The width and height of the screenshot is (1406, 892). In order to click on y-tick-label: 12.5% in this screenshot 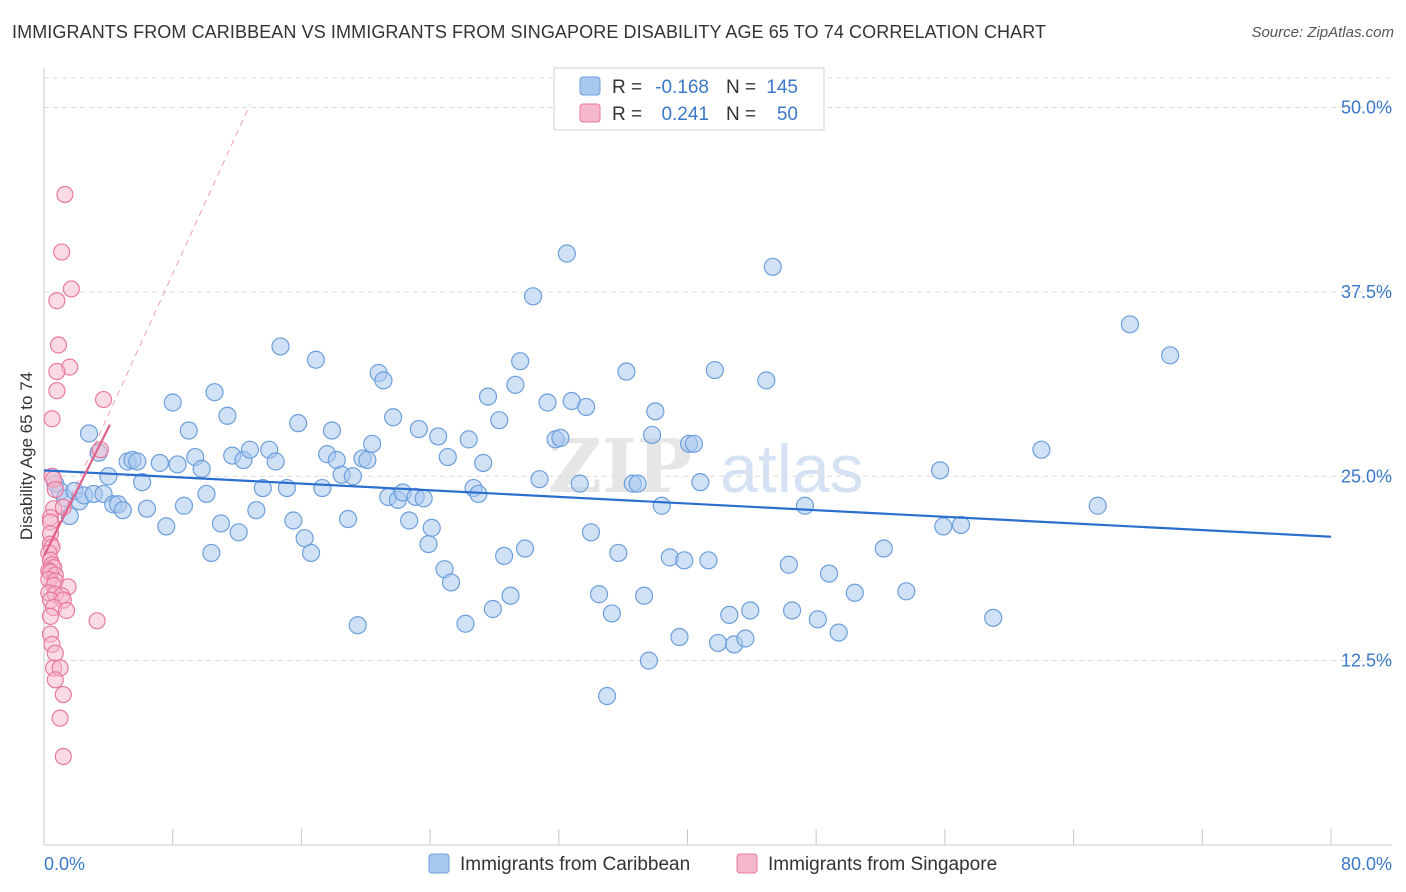, I will do `click(1366, 661)`.